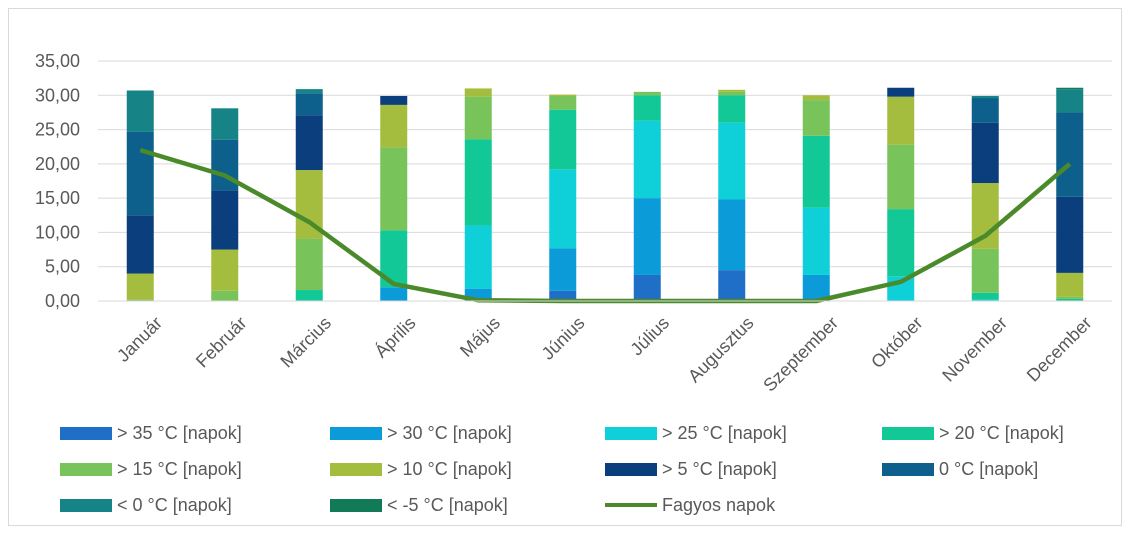 The image size is (1132, 535). What do you see at coordinates (724, 432) in the screenshot?
I see `legend-label: > 25 °C [napok]` at bounding box center [724, 432].